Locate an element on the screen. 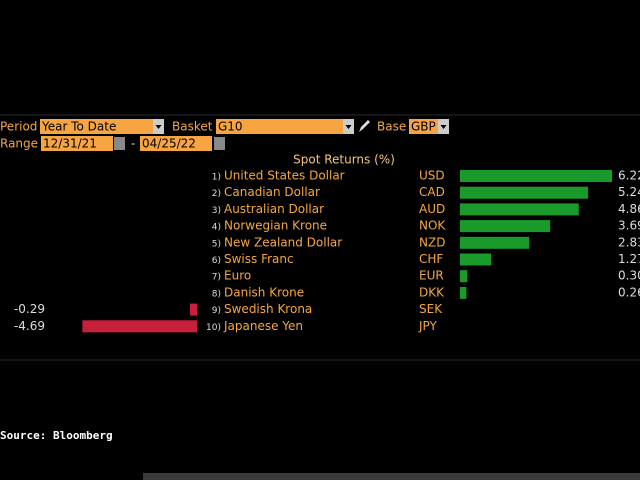  rank: 4) is located at coordinates (216, 228).